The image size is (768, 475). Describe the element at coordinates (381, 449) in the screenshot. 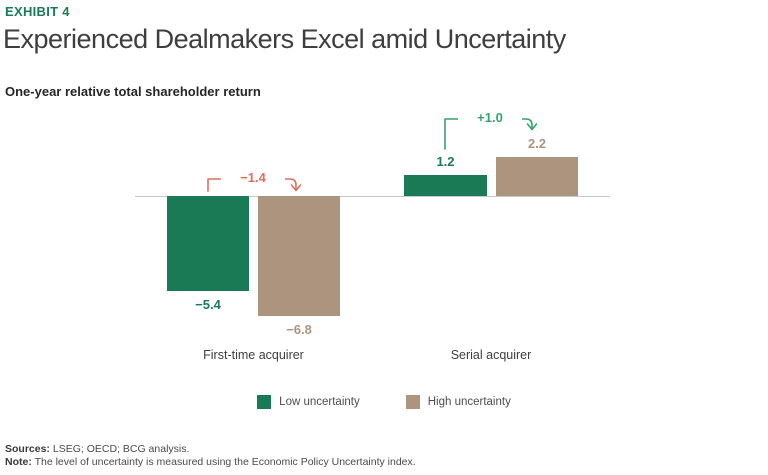

I see `footer-sources: Sources: LSEG; OECD; BCG analysis.` at that location.